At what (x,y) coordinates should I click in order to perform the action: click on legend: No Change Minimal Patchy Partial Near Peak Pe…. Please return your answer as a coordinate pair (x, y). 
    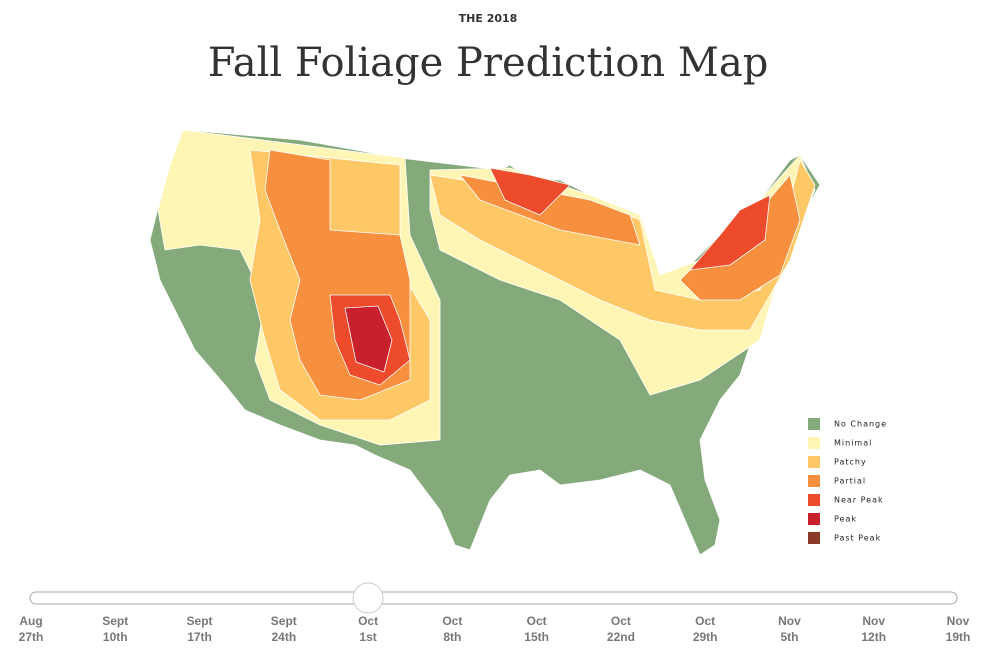
    Looking at the image, I should click on (847, 481).